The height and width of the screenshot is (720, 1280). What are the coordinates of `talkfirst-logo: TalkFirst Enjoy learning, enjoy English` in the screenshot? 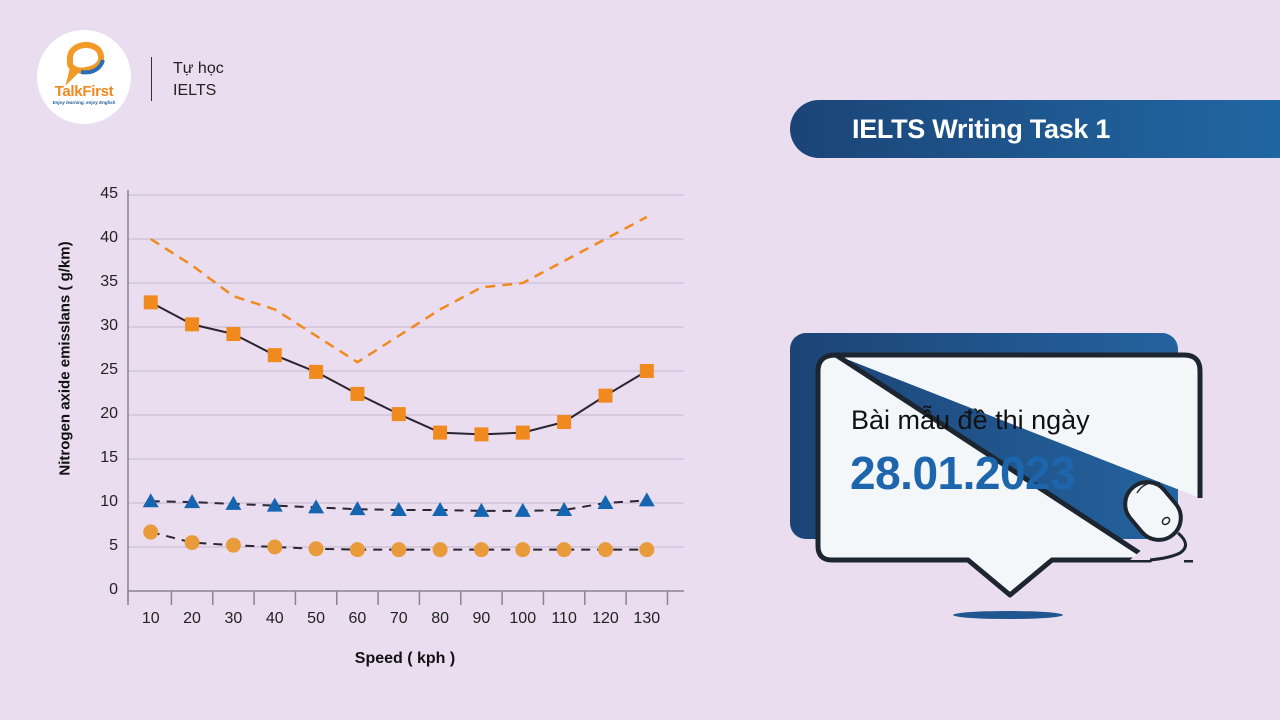 It's located at (84, 77).